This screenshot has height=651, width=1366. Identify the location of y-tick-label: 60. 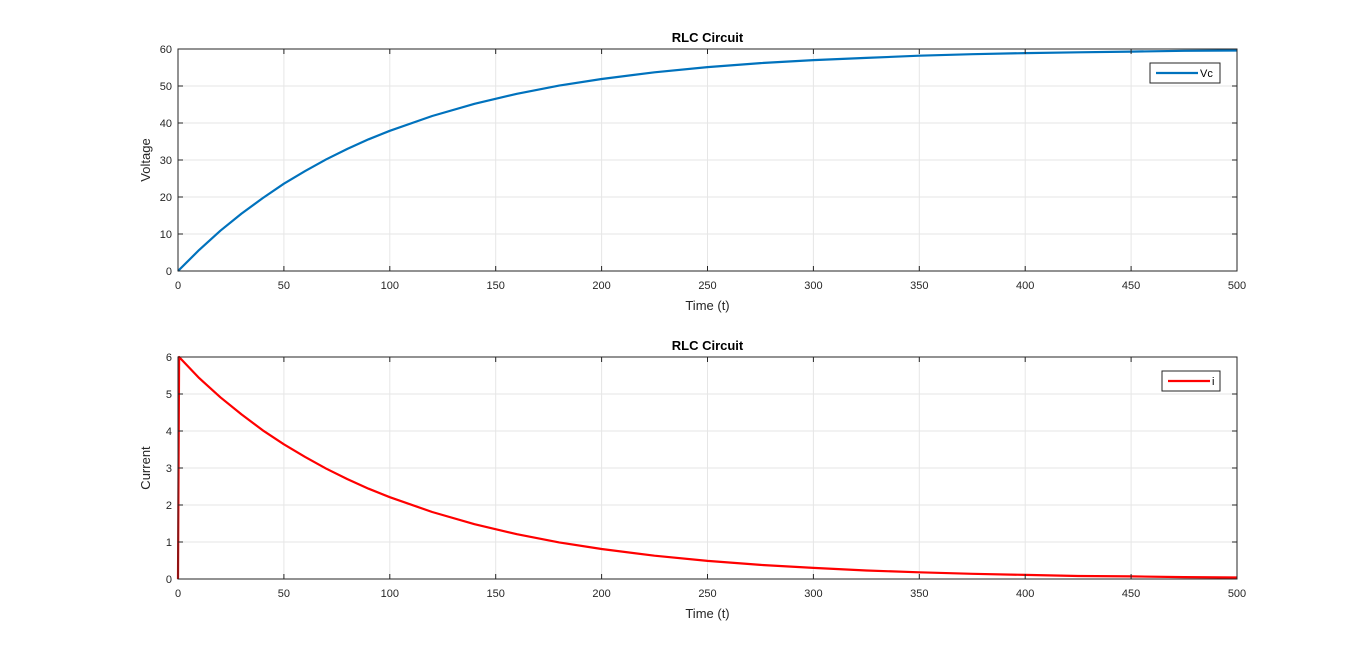
(166, 50).